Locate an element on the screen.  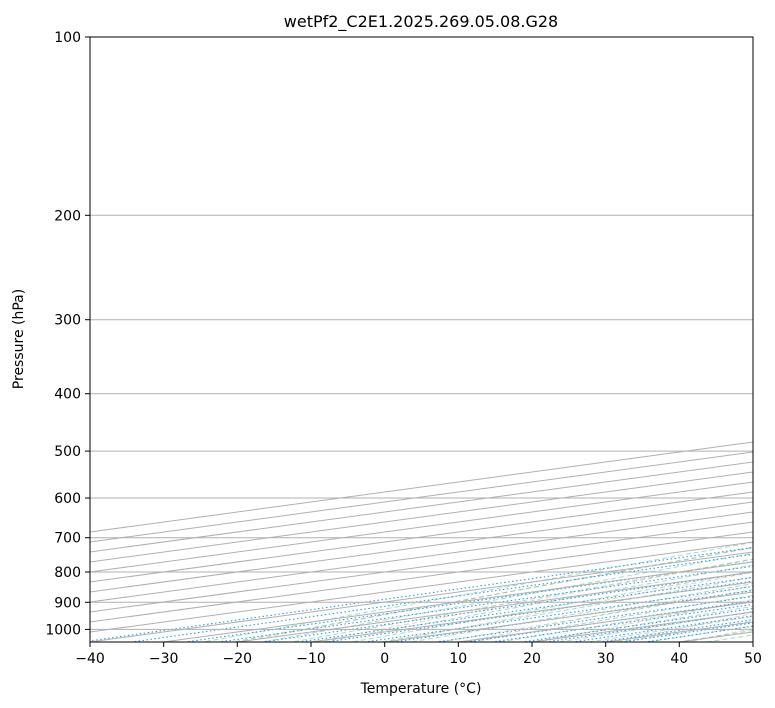
x-axis-label: Temperature (°C) is located at coordinates (421, 689).